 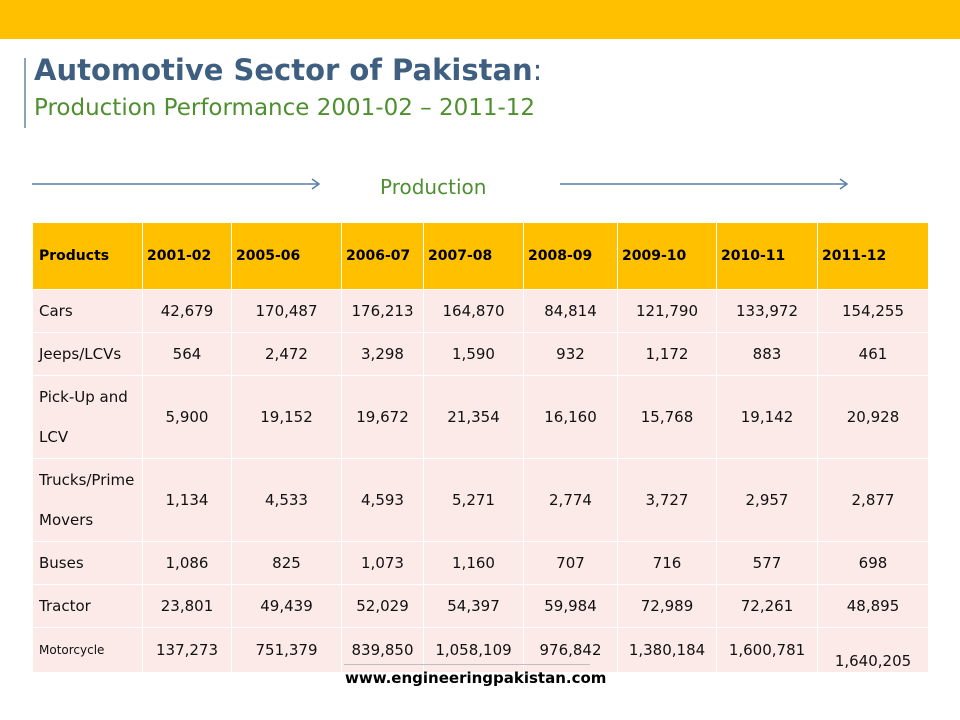 I want to click on table-cell: 2,877, so click(x=873, y=500).